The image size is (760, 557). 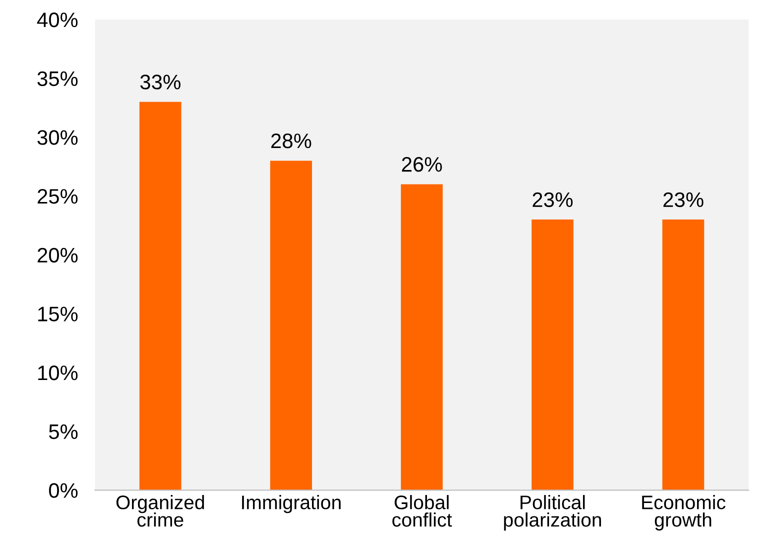 I want to click on x-tick-label: Political polarization, so click(x=552, y=513).